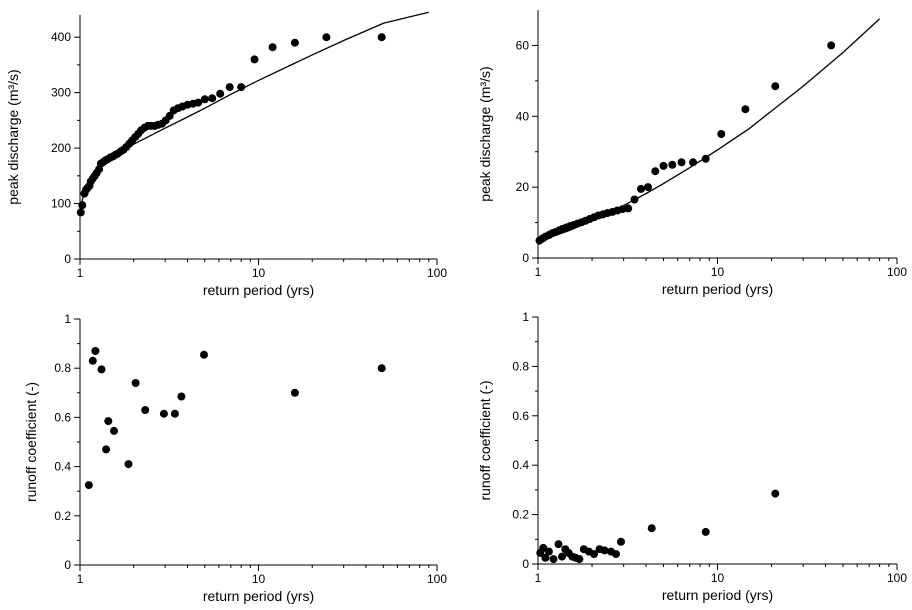 The width and height of the screenshot is (912, 610). What do you see at coordinates (523, 45) in the screenshot?
I see `y-tick-label: 60` at bounding box center [523, 45].